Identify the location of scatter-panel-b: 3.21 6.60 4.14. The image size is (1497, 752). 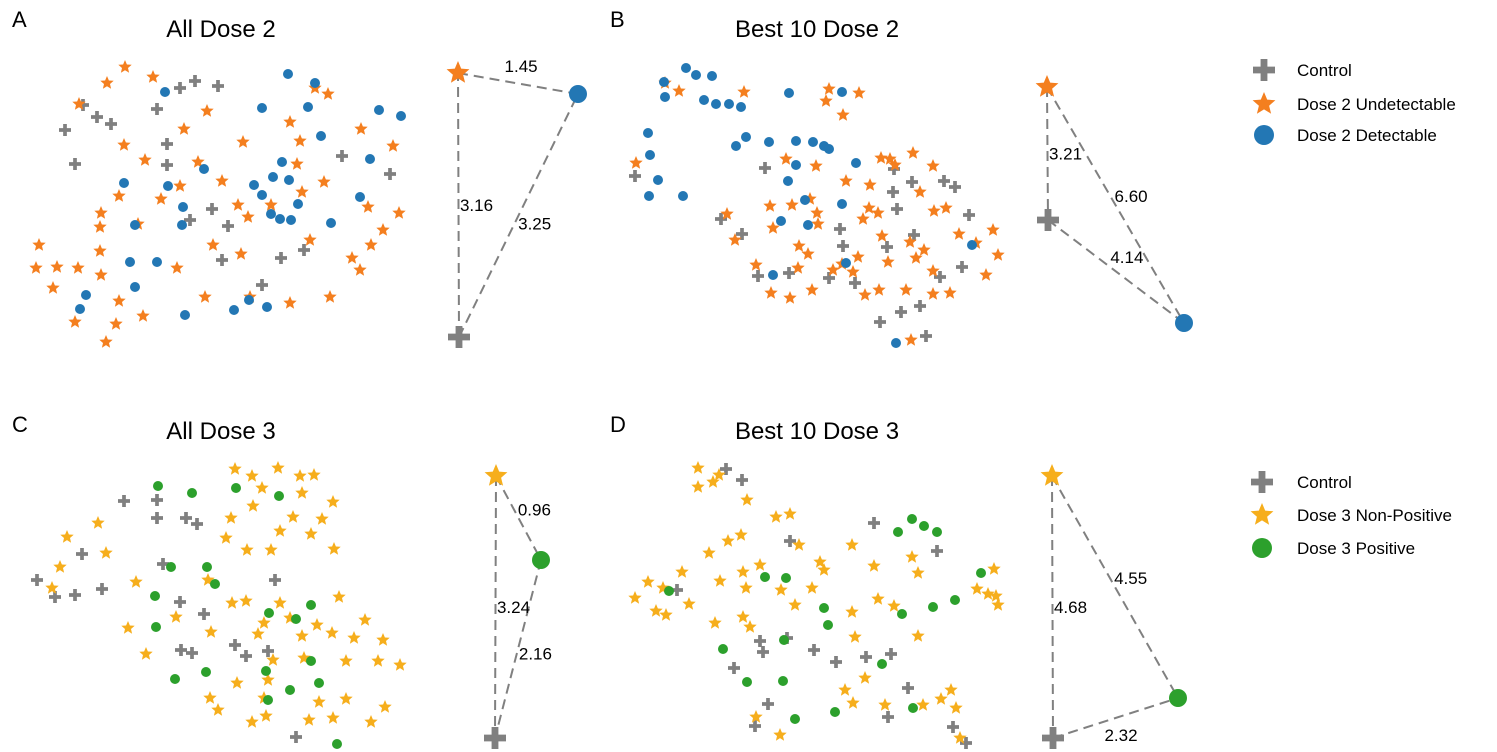
(911, 205).